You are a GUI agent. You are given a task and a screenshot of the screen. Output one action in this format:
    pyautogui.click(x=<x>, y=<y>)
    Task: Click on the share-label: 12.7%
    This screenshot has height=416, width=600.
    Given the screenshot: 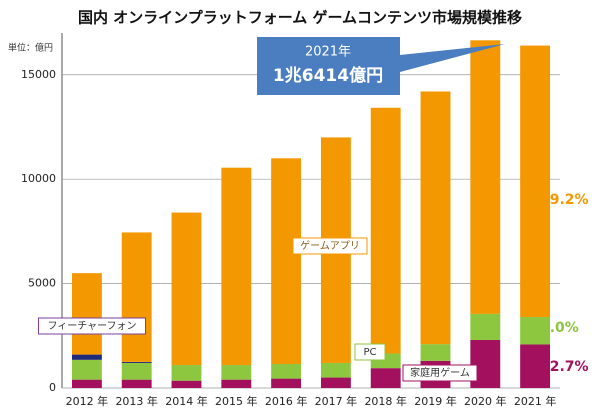 What is the action you would take?
    pyautogui.click(x=564, y=367)
    